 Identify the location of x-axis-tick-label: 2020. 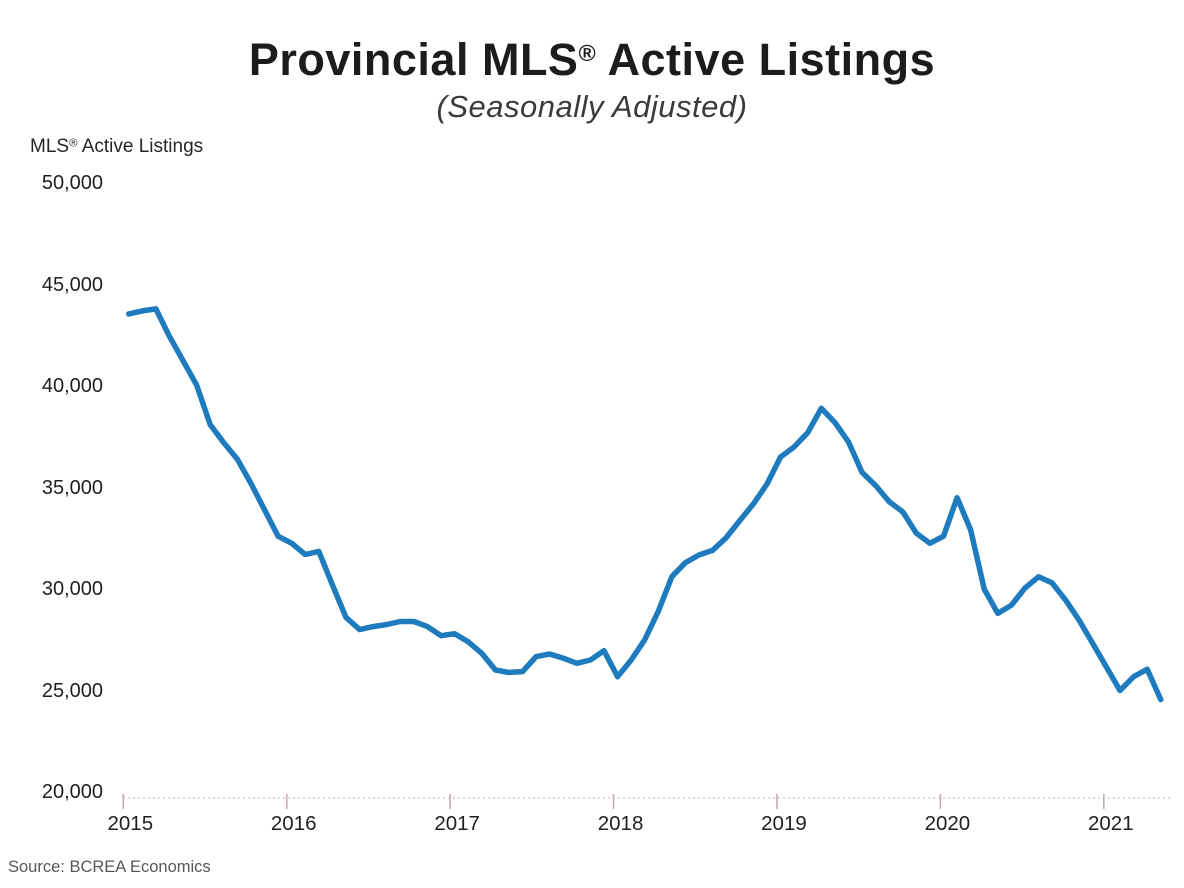
(947, 823).